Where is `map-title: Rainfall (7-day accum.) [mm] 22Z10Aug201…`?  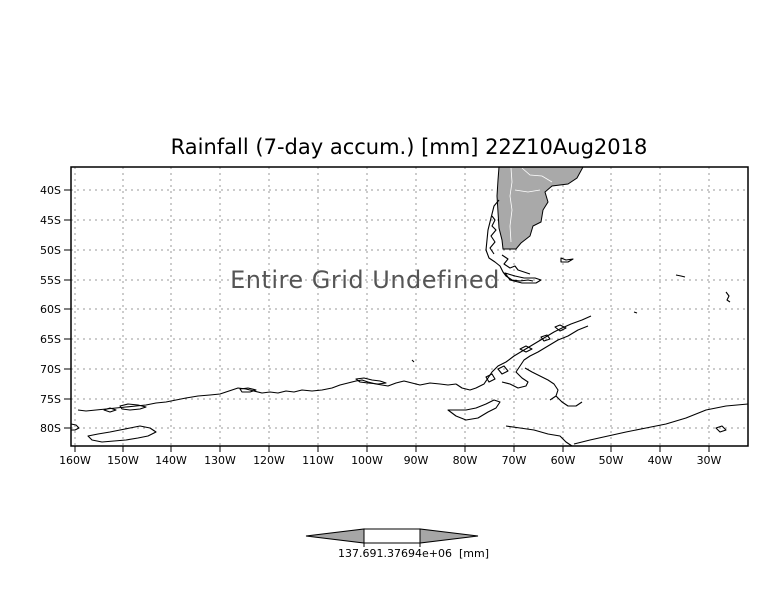
map-title: Rainfall (7-day accum.) [mm] 22Z10Aug201… is located at coordinates (409, 147).